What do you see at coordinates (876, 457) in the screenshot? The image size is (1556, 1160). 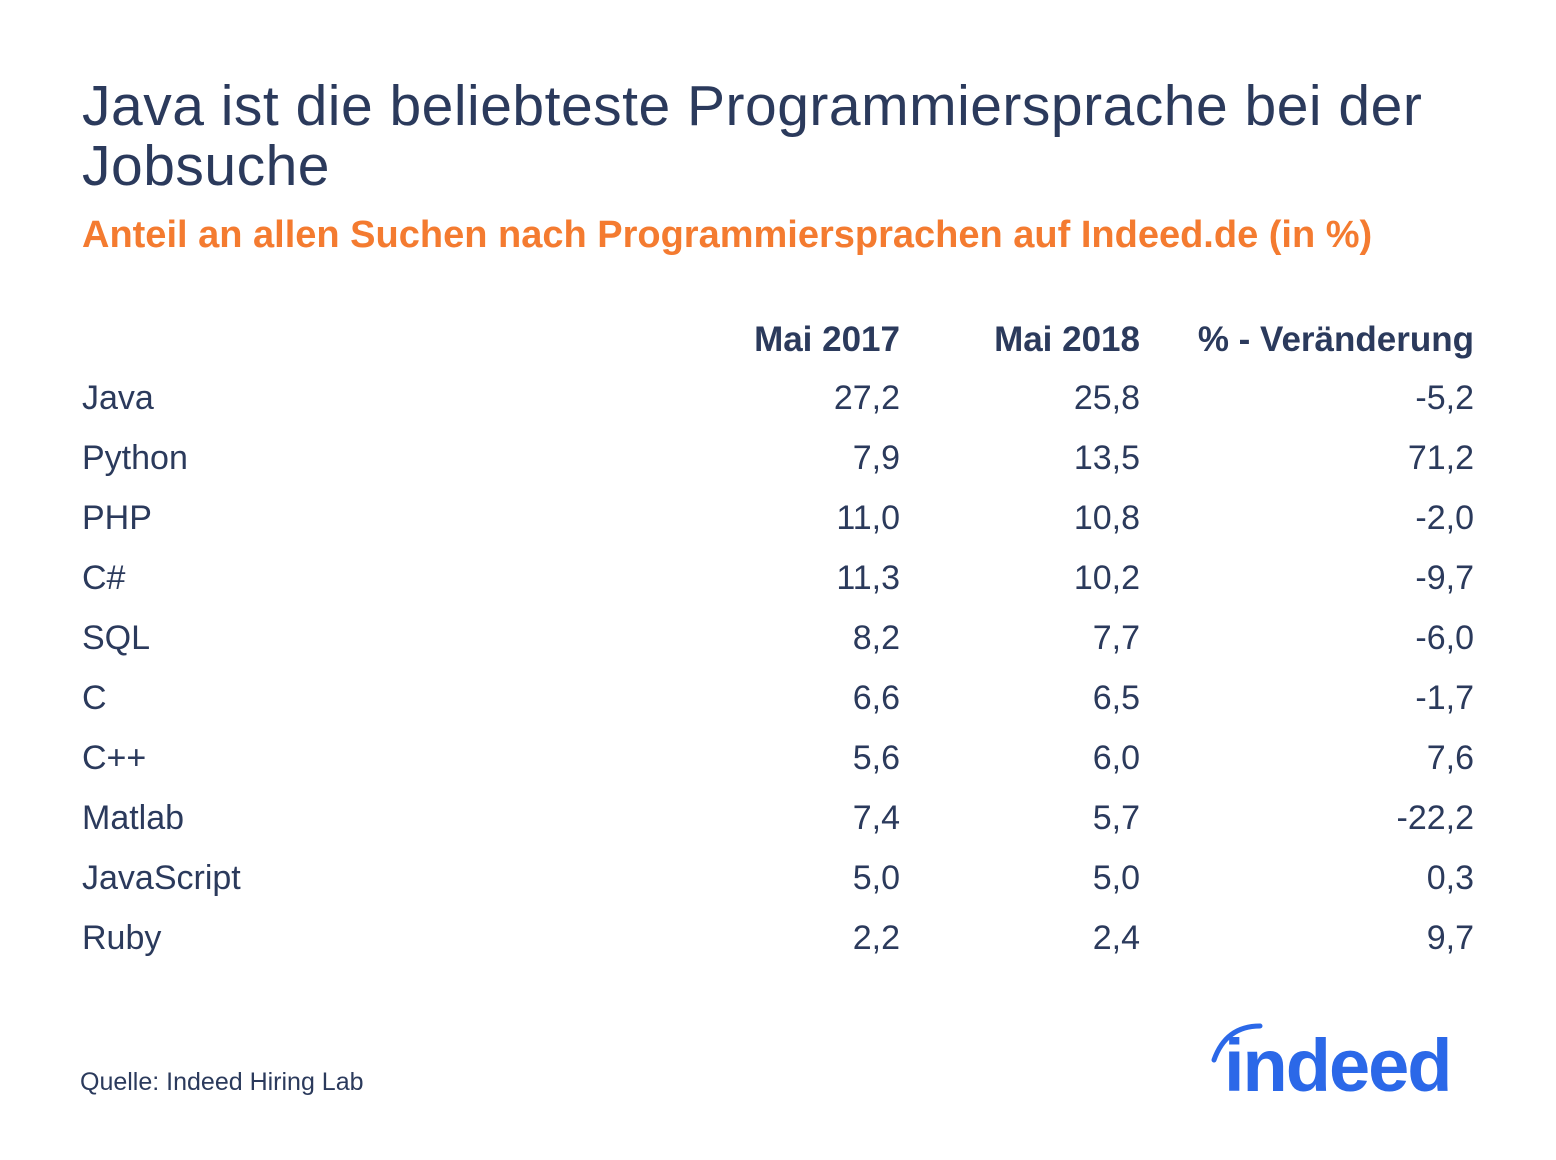 I see `mai-2017-cell: 7,9` at bounding box center [876, 457].